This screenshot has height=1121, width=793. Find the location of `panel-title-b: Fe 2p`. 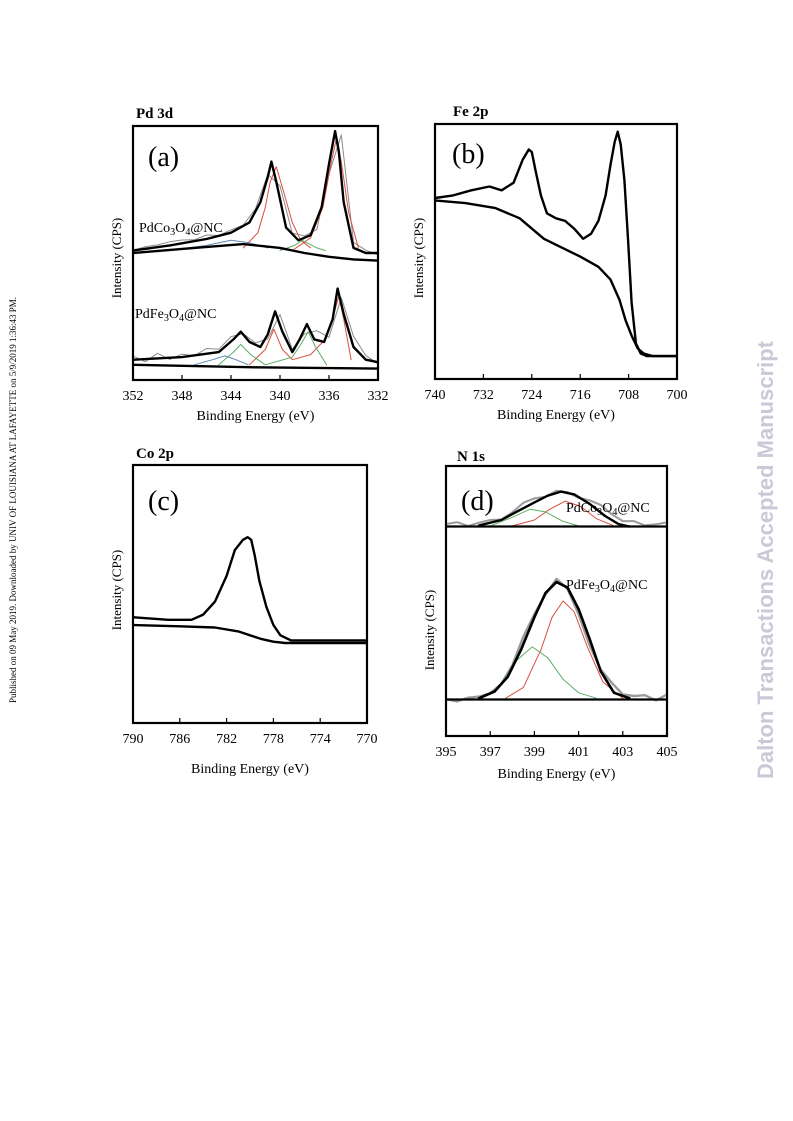

panel-title-b: Fe 2p is located at coordinates (470, 112).